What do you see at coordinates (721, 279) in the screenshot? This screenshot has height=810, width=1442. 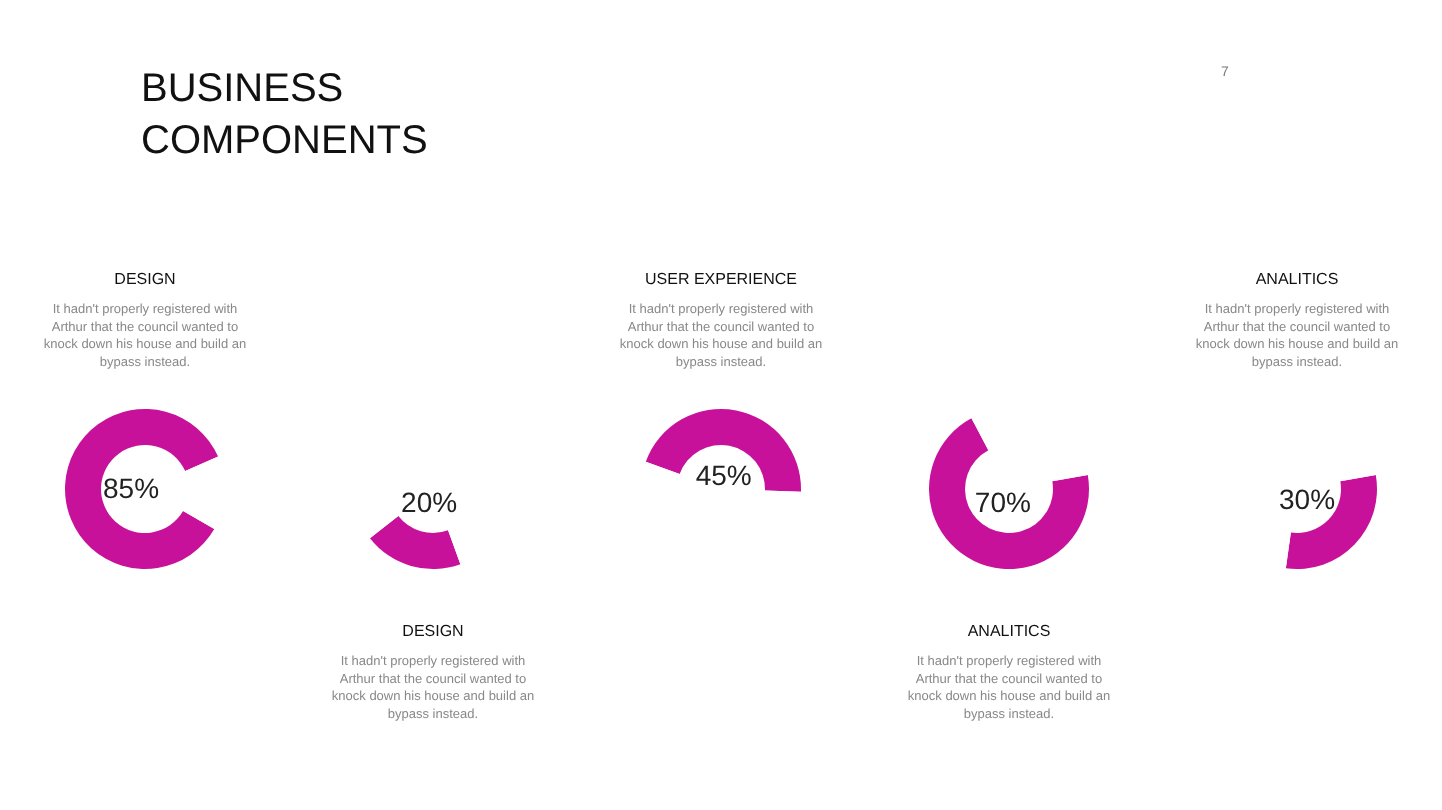 I see `chart-title: USER EXPERIENCE` at bounding box center [721, 279].